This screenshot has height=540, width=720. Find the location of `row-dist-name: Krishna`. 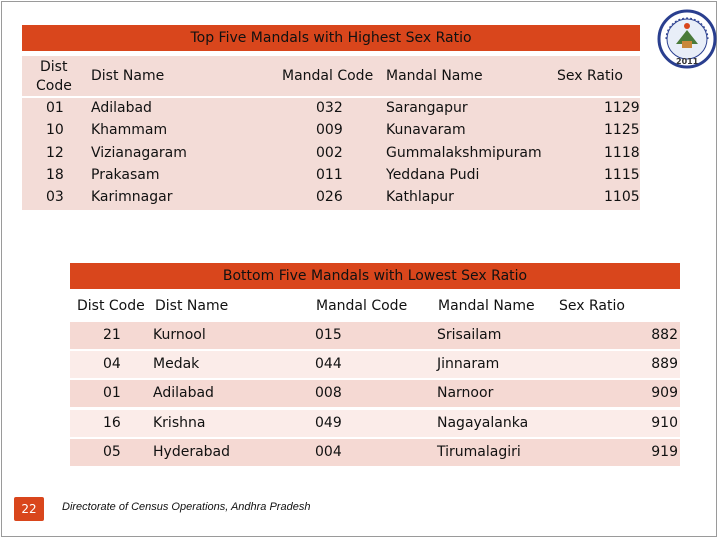

row-dist-name: Krishna is located at coordinates (179, 423).